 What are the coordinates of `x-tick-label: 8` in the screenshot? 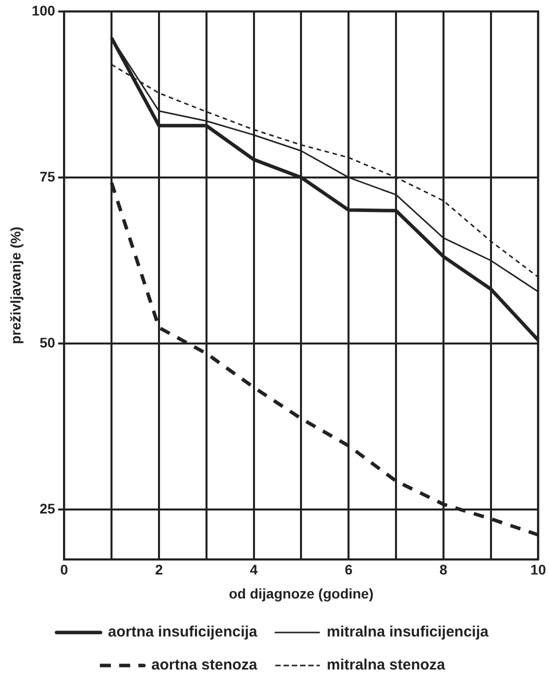 It's located at (444, 570).